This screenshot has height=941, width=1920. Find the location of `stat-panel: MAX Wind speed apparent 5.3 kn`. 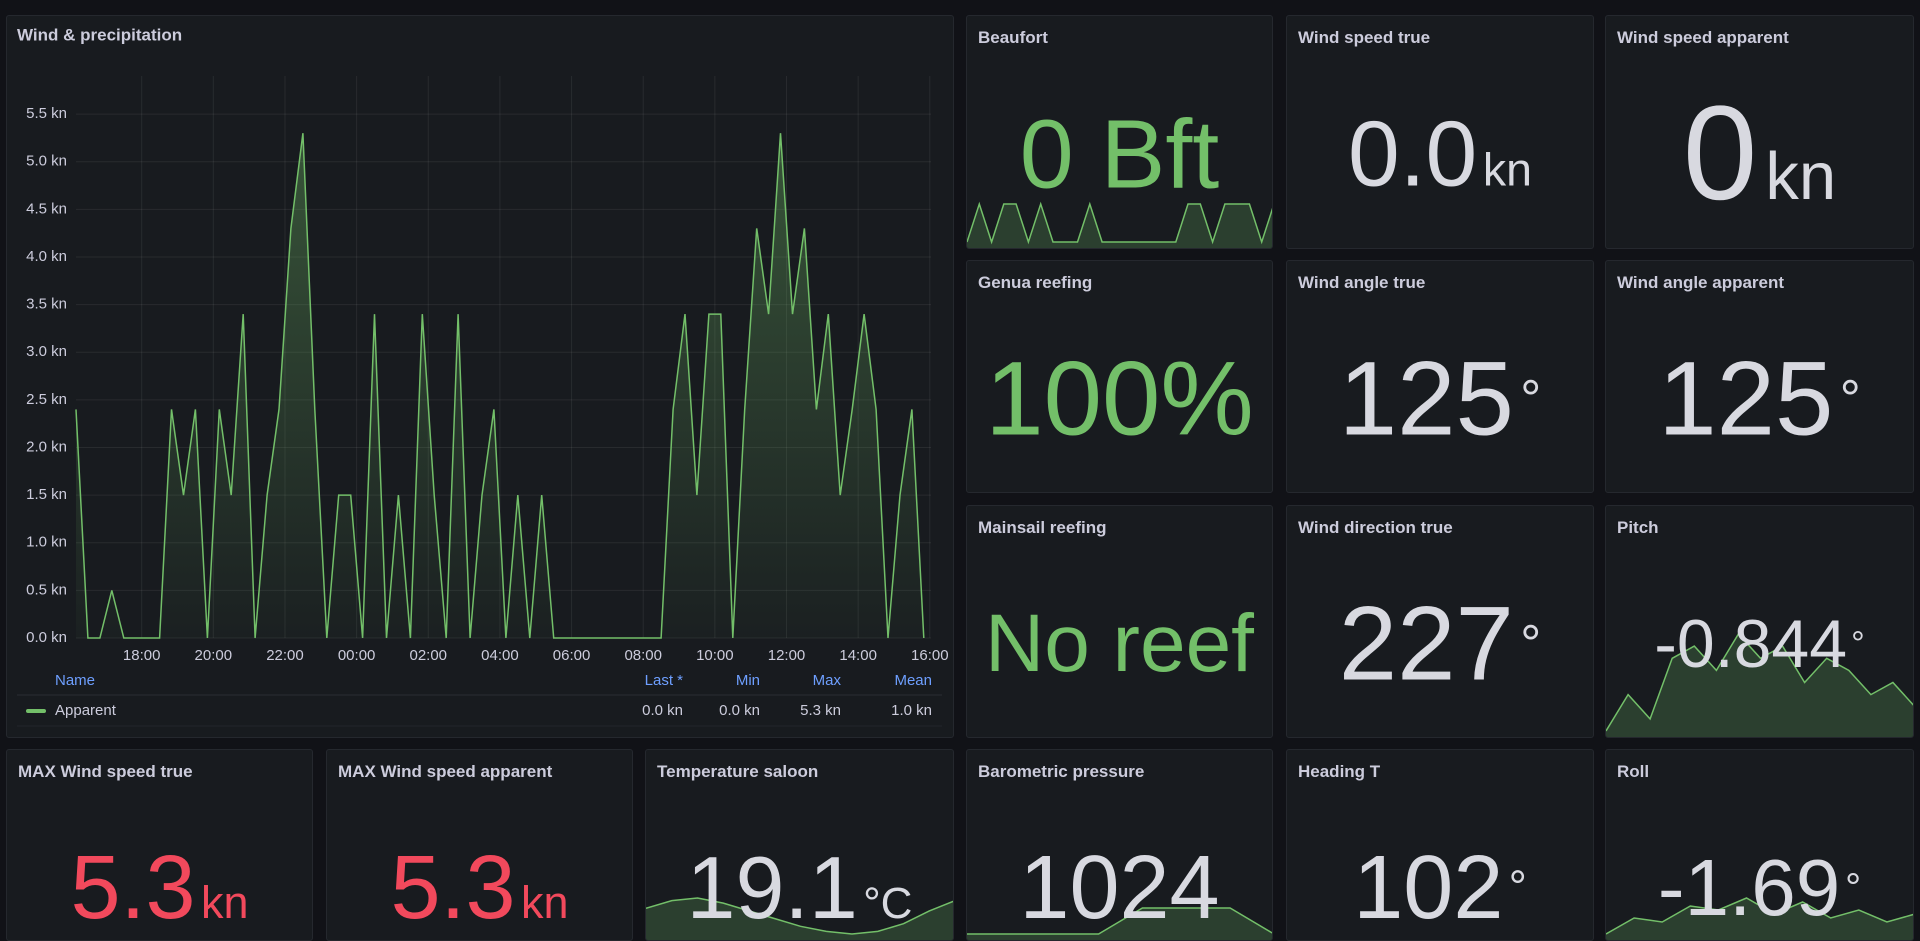

stat-panel: MAX Wind speed apparent 5.3 kn is located at coordinates (479, 845).